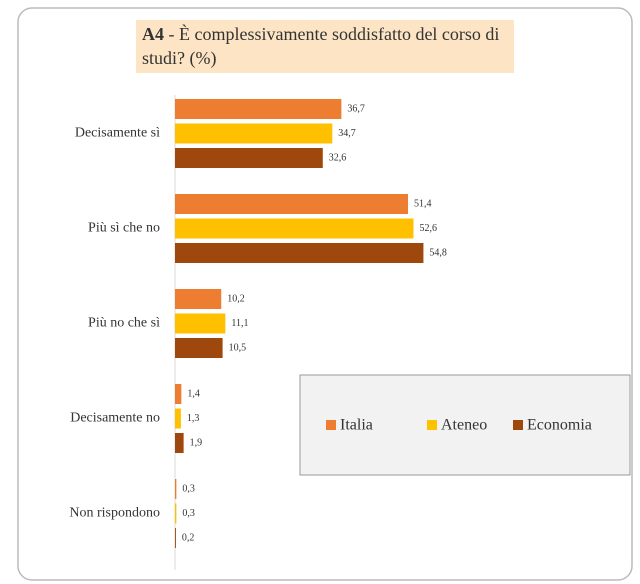 This screenshot has width=640, height=584. What do you see at coordinates (124, 323) in the screenshot?
I see `category-label: Più no che sì` at bounding box center [124, 323].